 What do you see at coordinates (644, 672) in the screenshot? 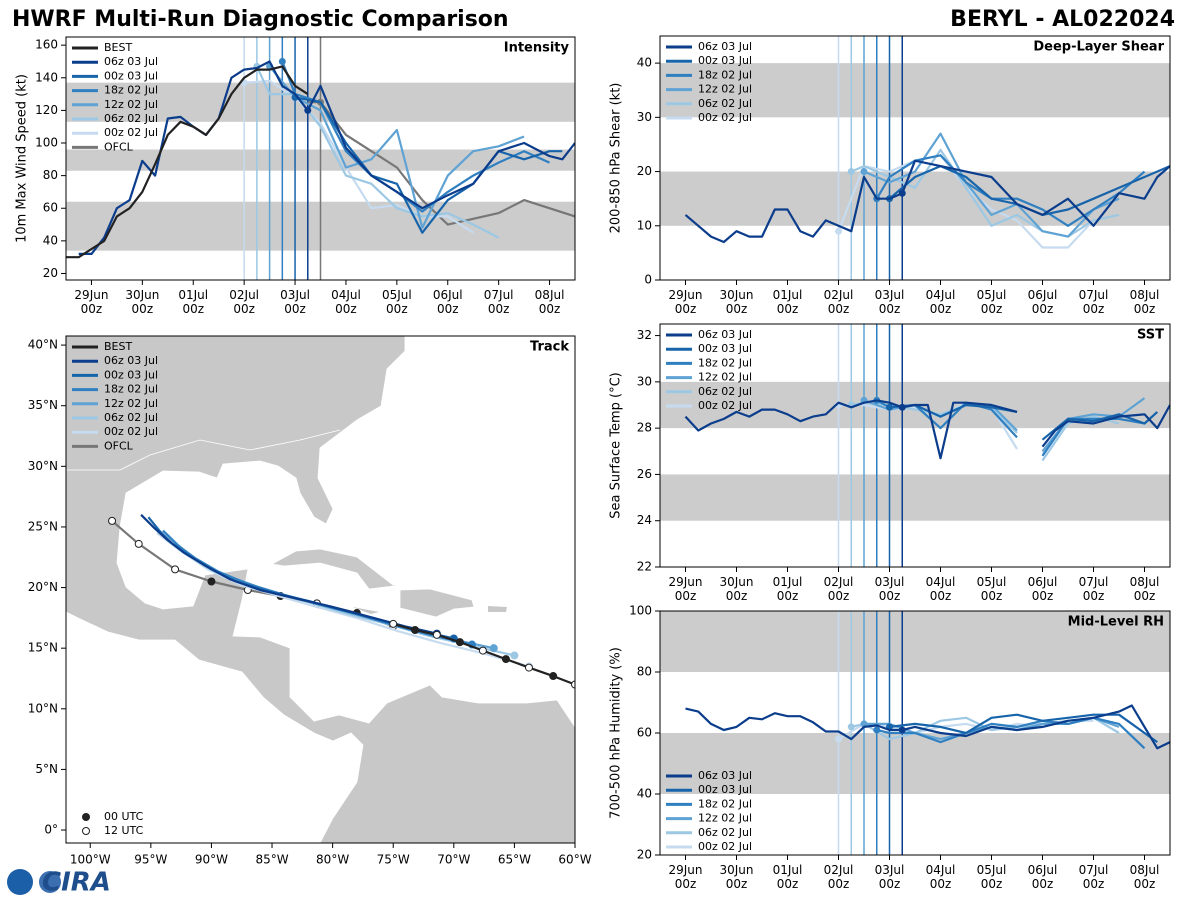
I see `y-tick-label: 80` at bounding box center [644, 672].